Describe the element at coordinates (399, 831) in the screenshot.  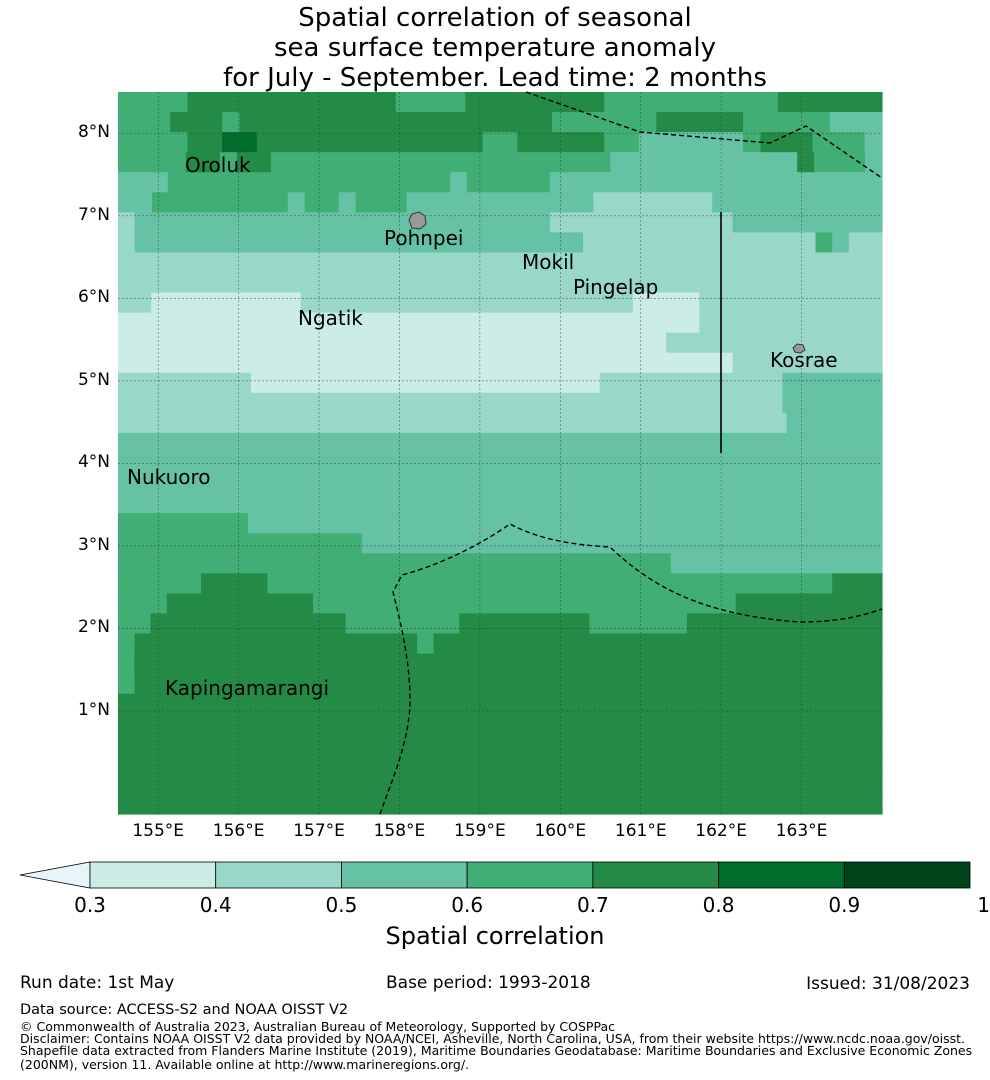
I see `longitude-label: 158°E` at that location.